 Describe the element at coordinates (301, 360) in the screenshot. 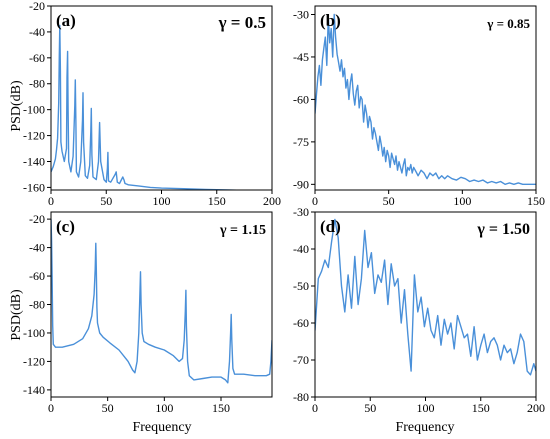

I see `y-tick-label: -70` at that location.